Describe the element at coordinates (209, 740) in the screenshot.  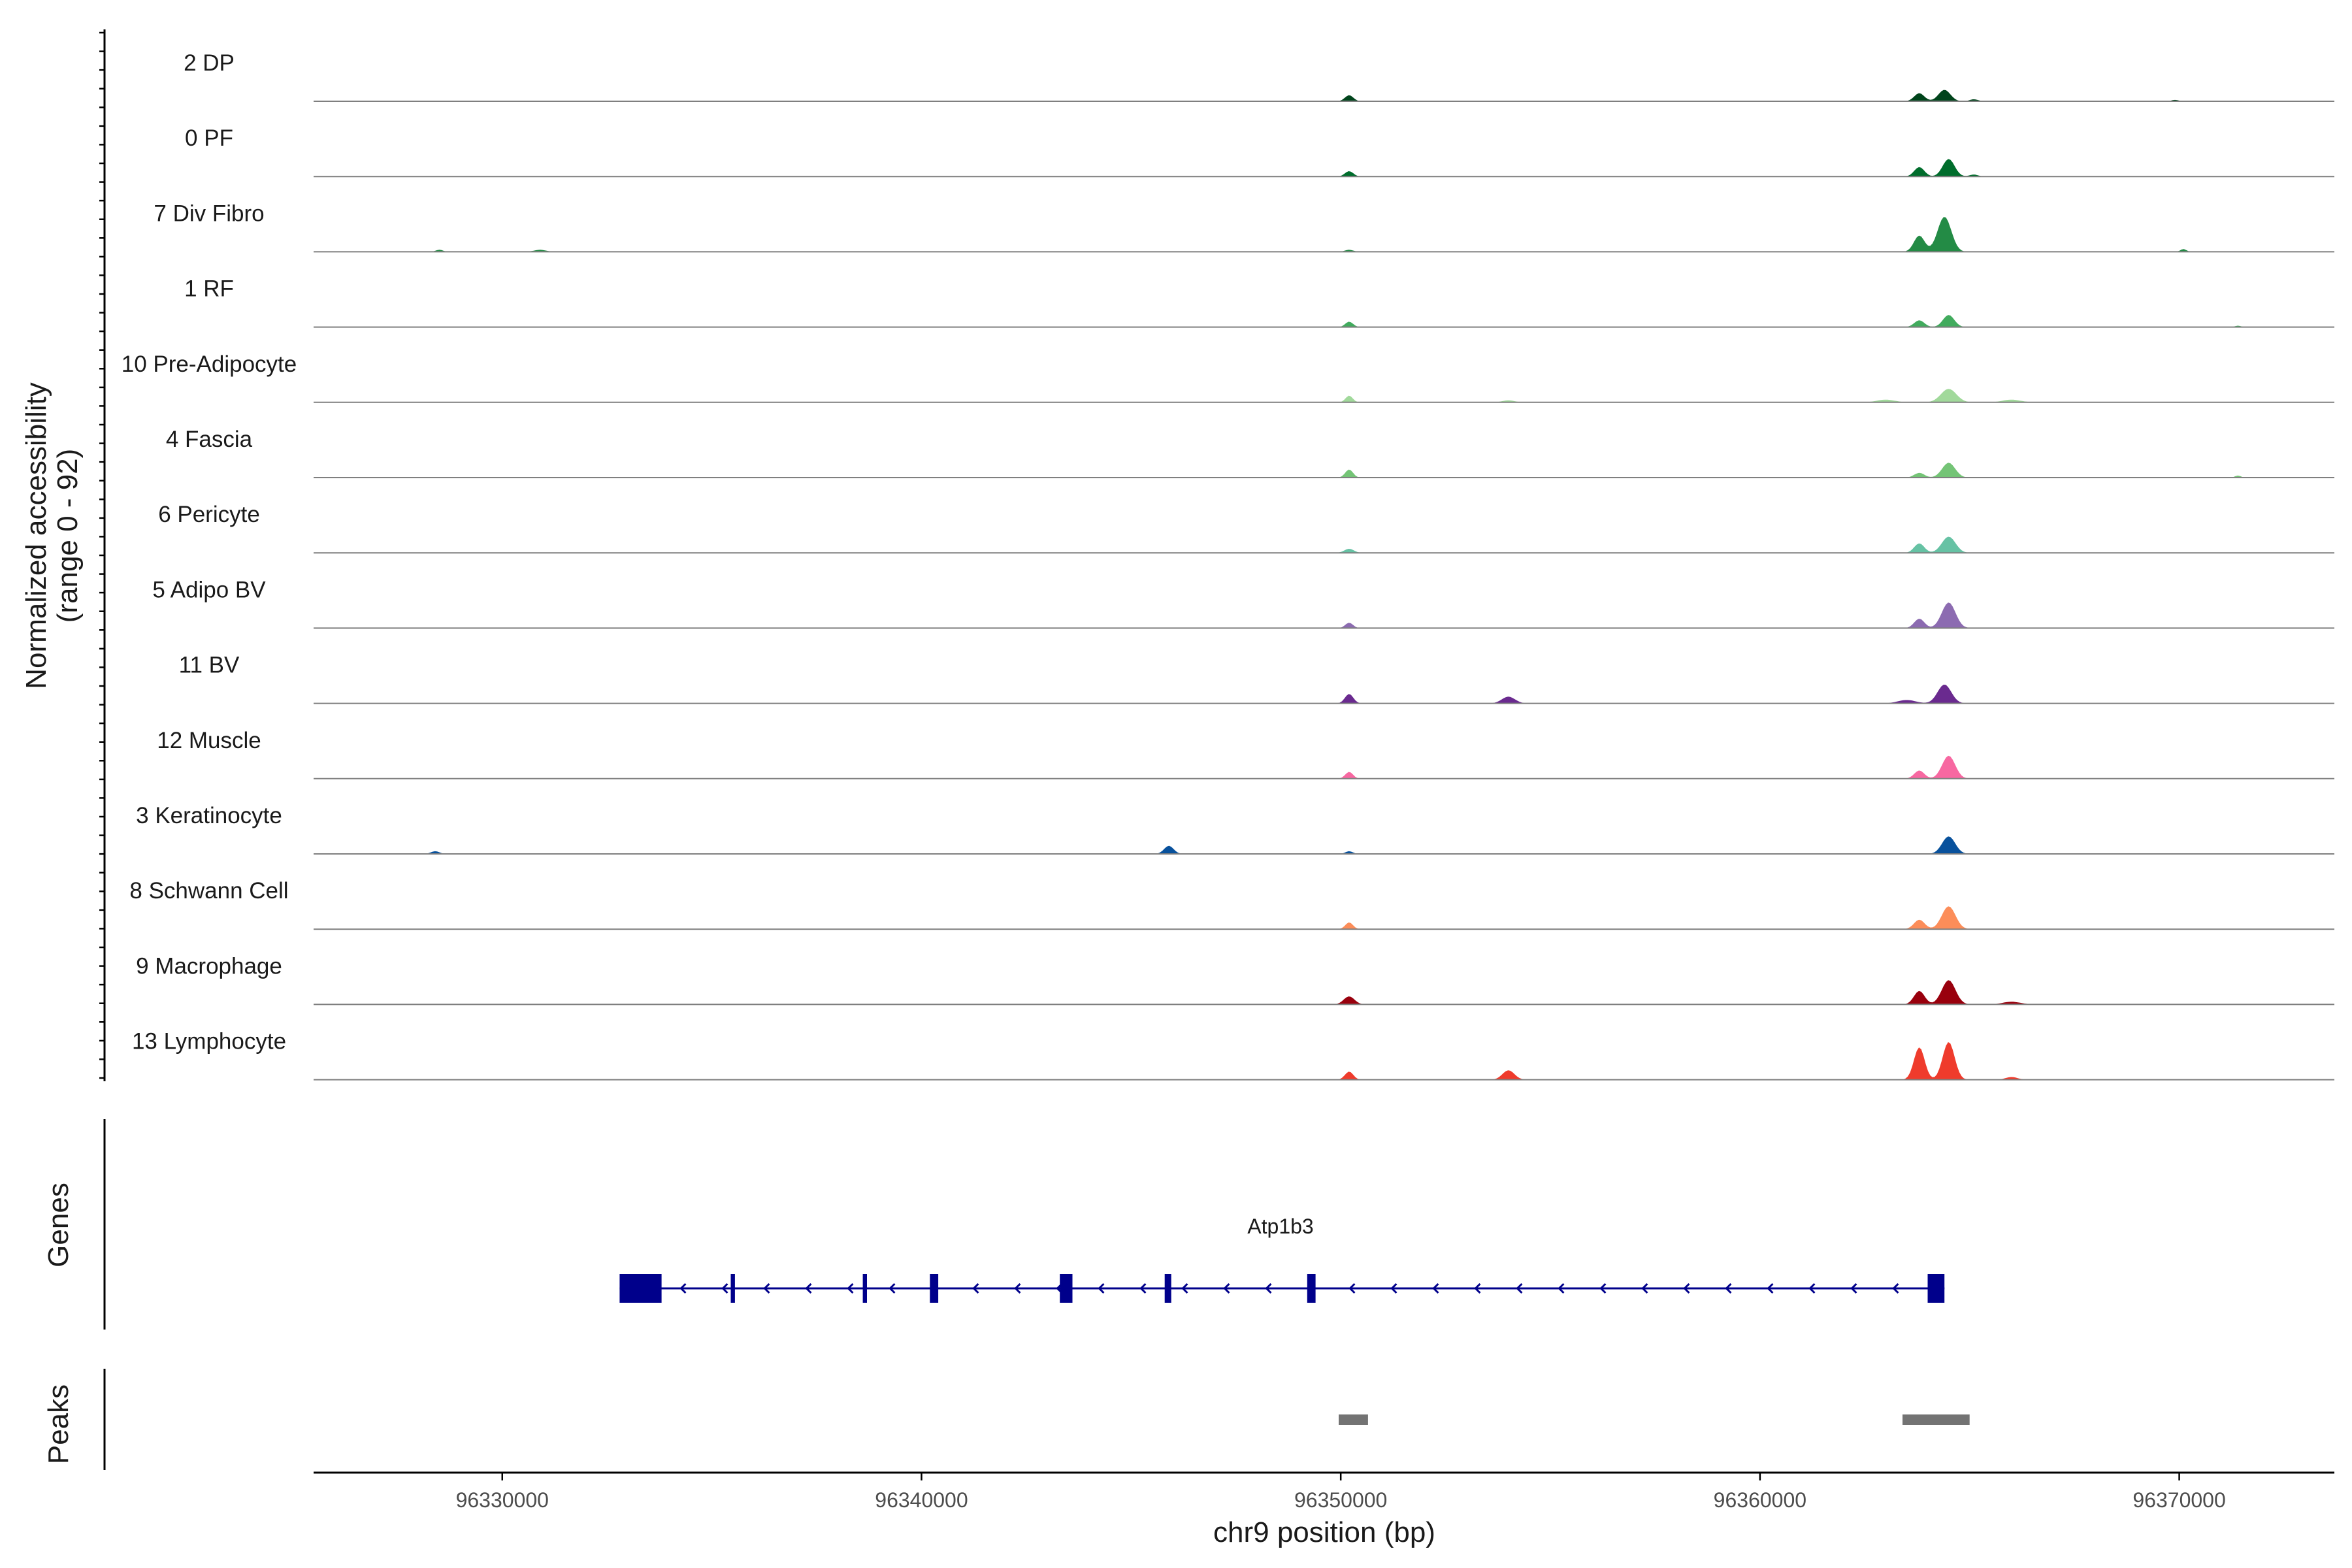
I see `track-label: 12 Muscle` at that location.